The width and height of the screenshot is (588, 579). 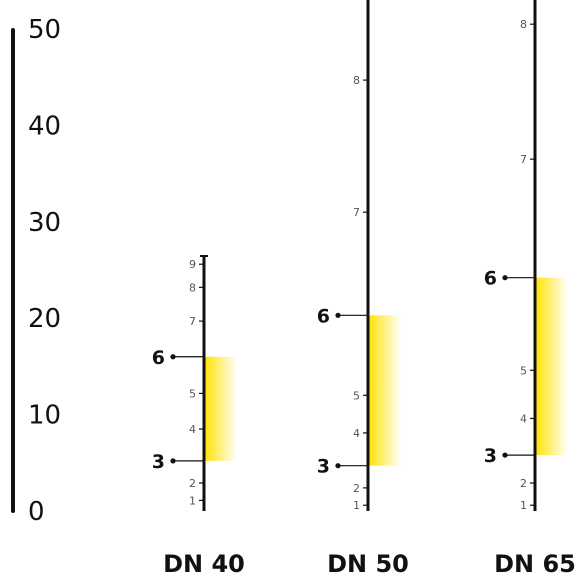 What do you see at coordinates (44, 319) in the screenshot?
I see `reference-tick-label: 20` at bounding box center [44, 319].